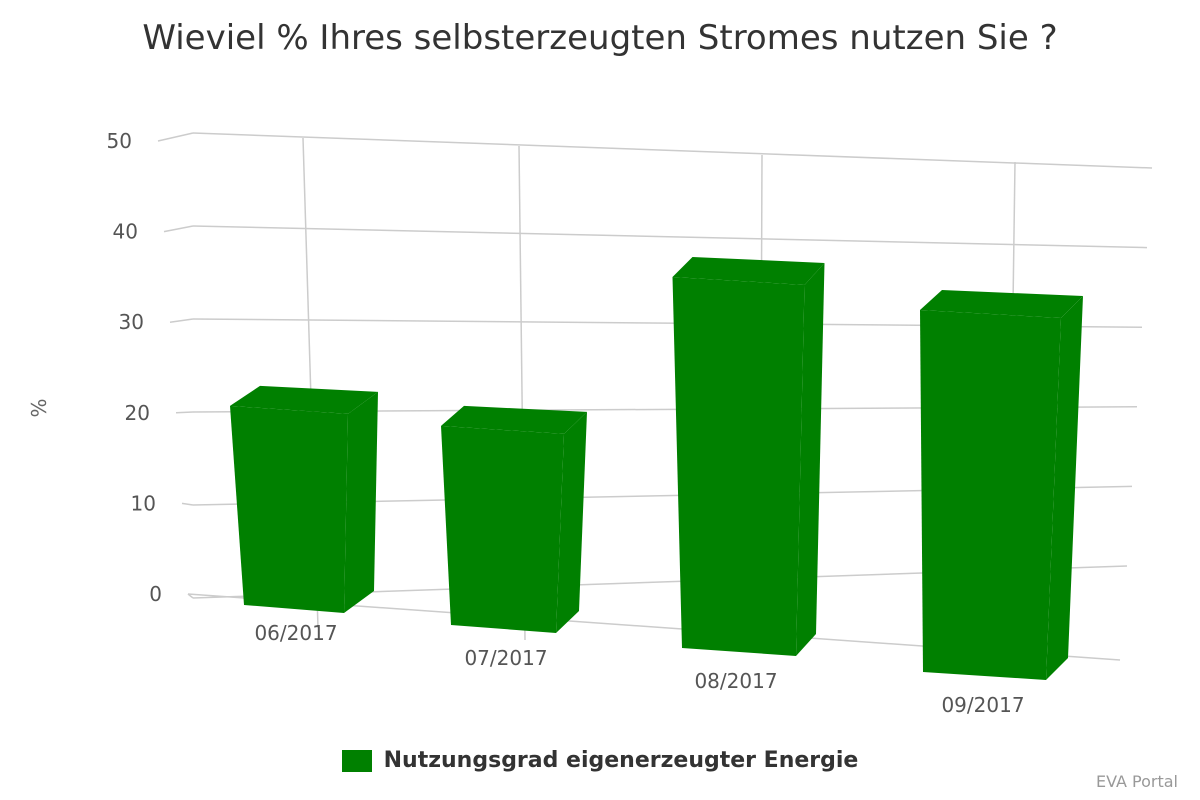  What do you see at coordinates (143, 503) in the screenshot?
I see `y-tick-label: 10` at bounding box center [143, 503].